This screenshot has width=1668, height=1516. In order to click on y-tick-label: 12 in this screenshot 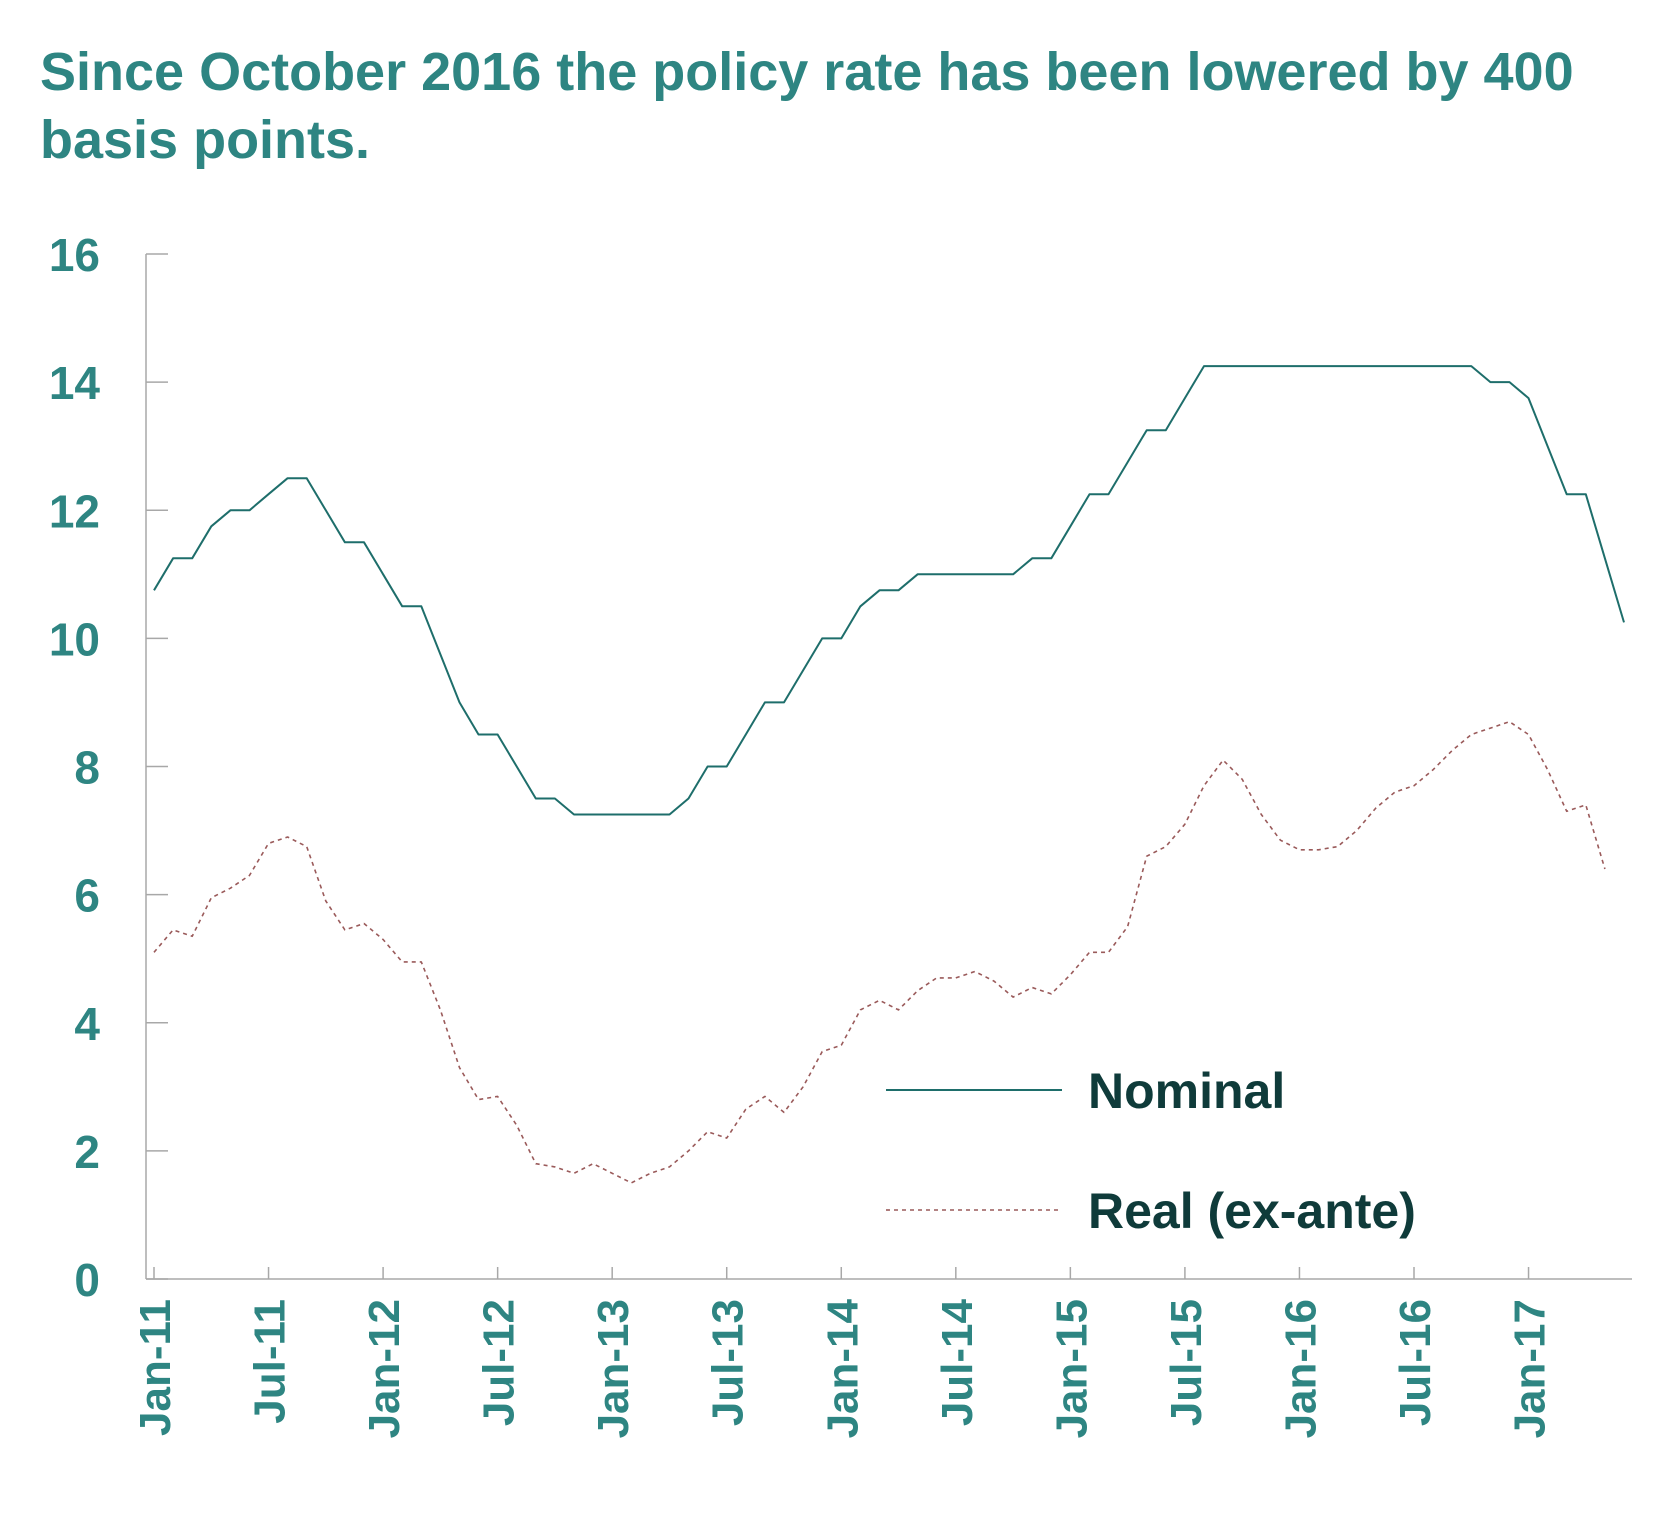, I will do `click(74, 511)`.